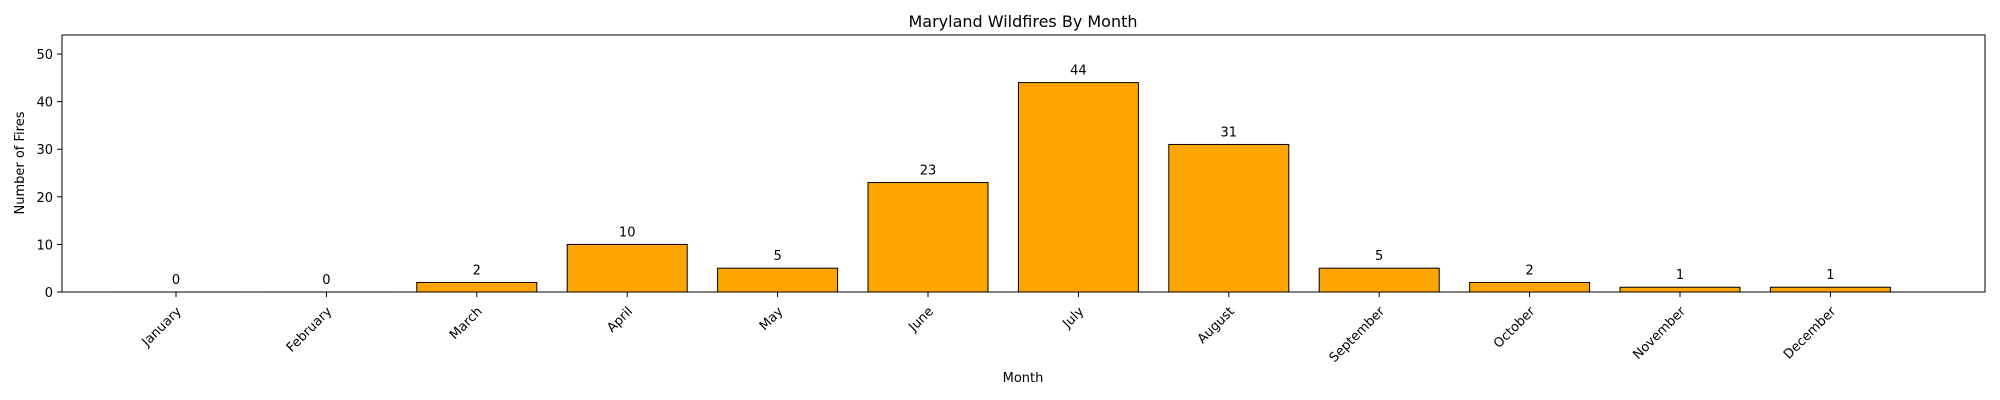 This screenshot has height=400, width=2000. I want to click on x-tick-label: December, so click(1810, 333).